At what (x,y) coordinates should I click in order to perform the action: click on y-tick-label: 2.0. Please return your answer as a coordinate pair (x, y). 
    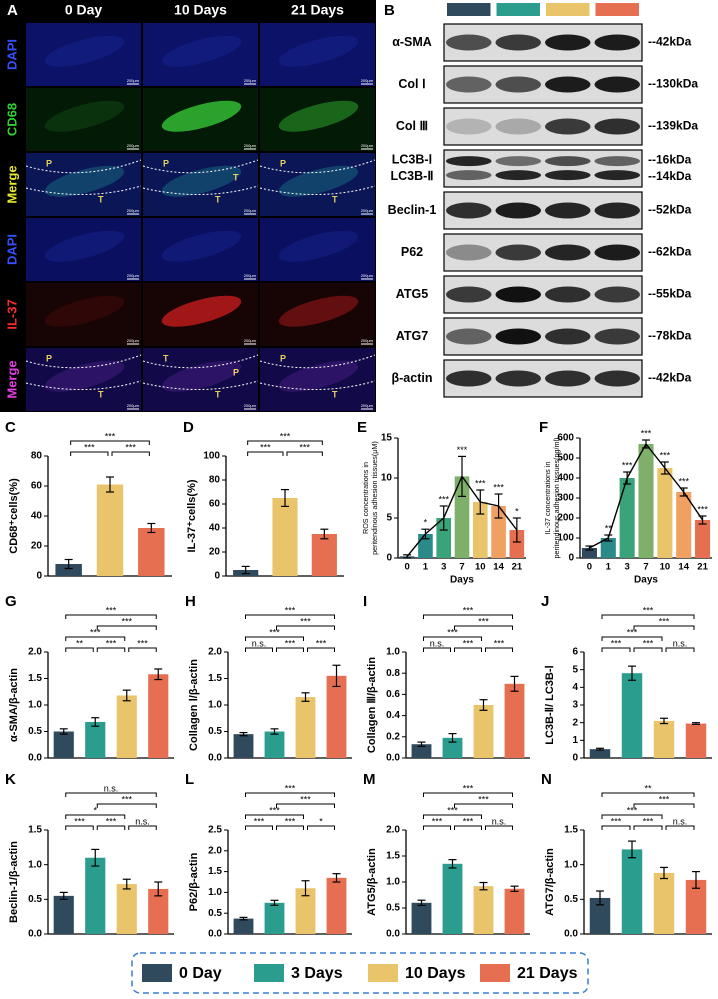
    Looking at the image, I should click on (215, 850).